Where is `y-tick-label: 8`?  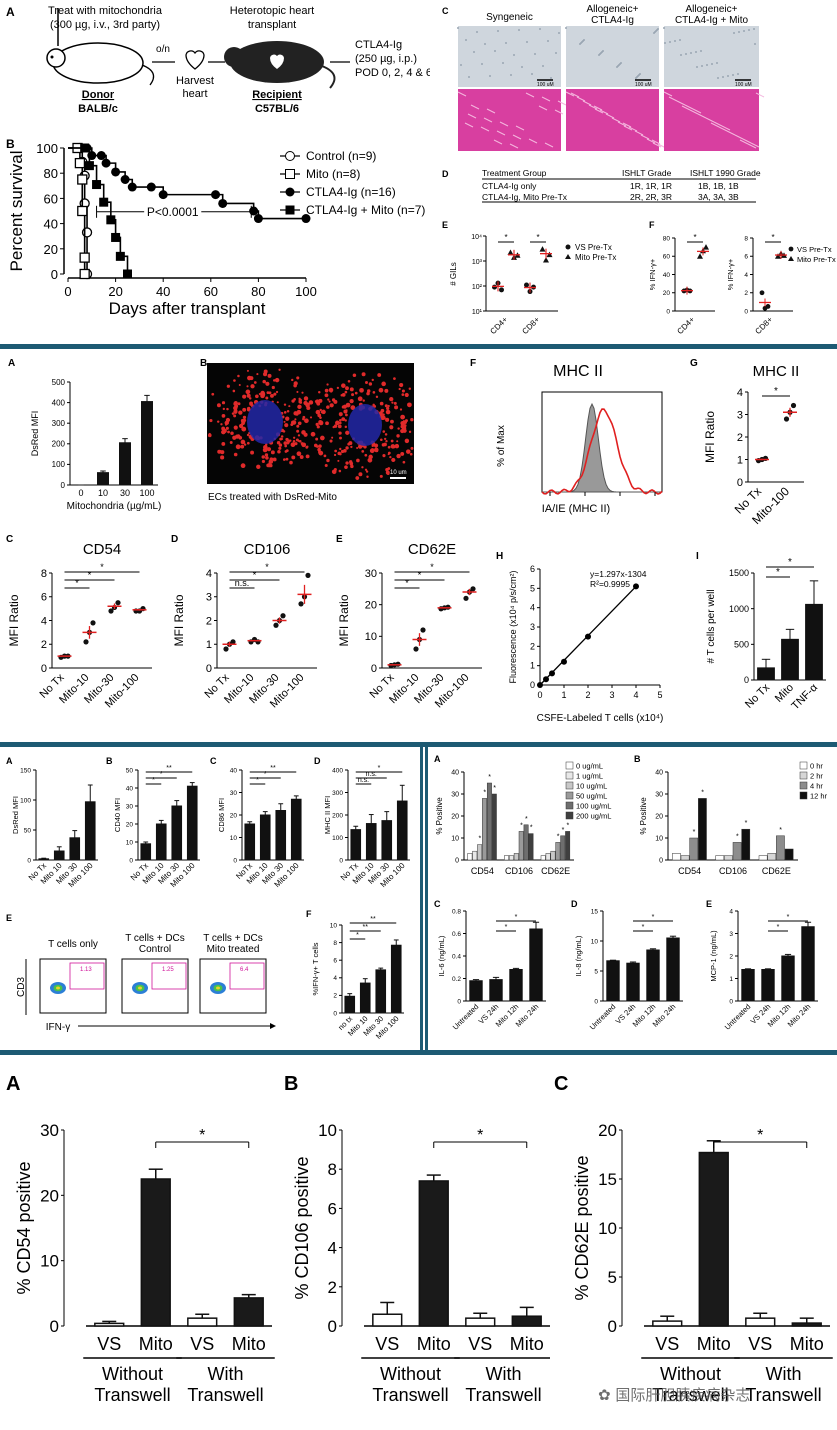
y-tick-label: 8 is located at coordinates (44, 574).